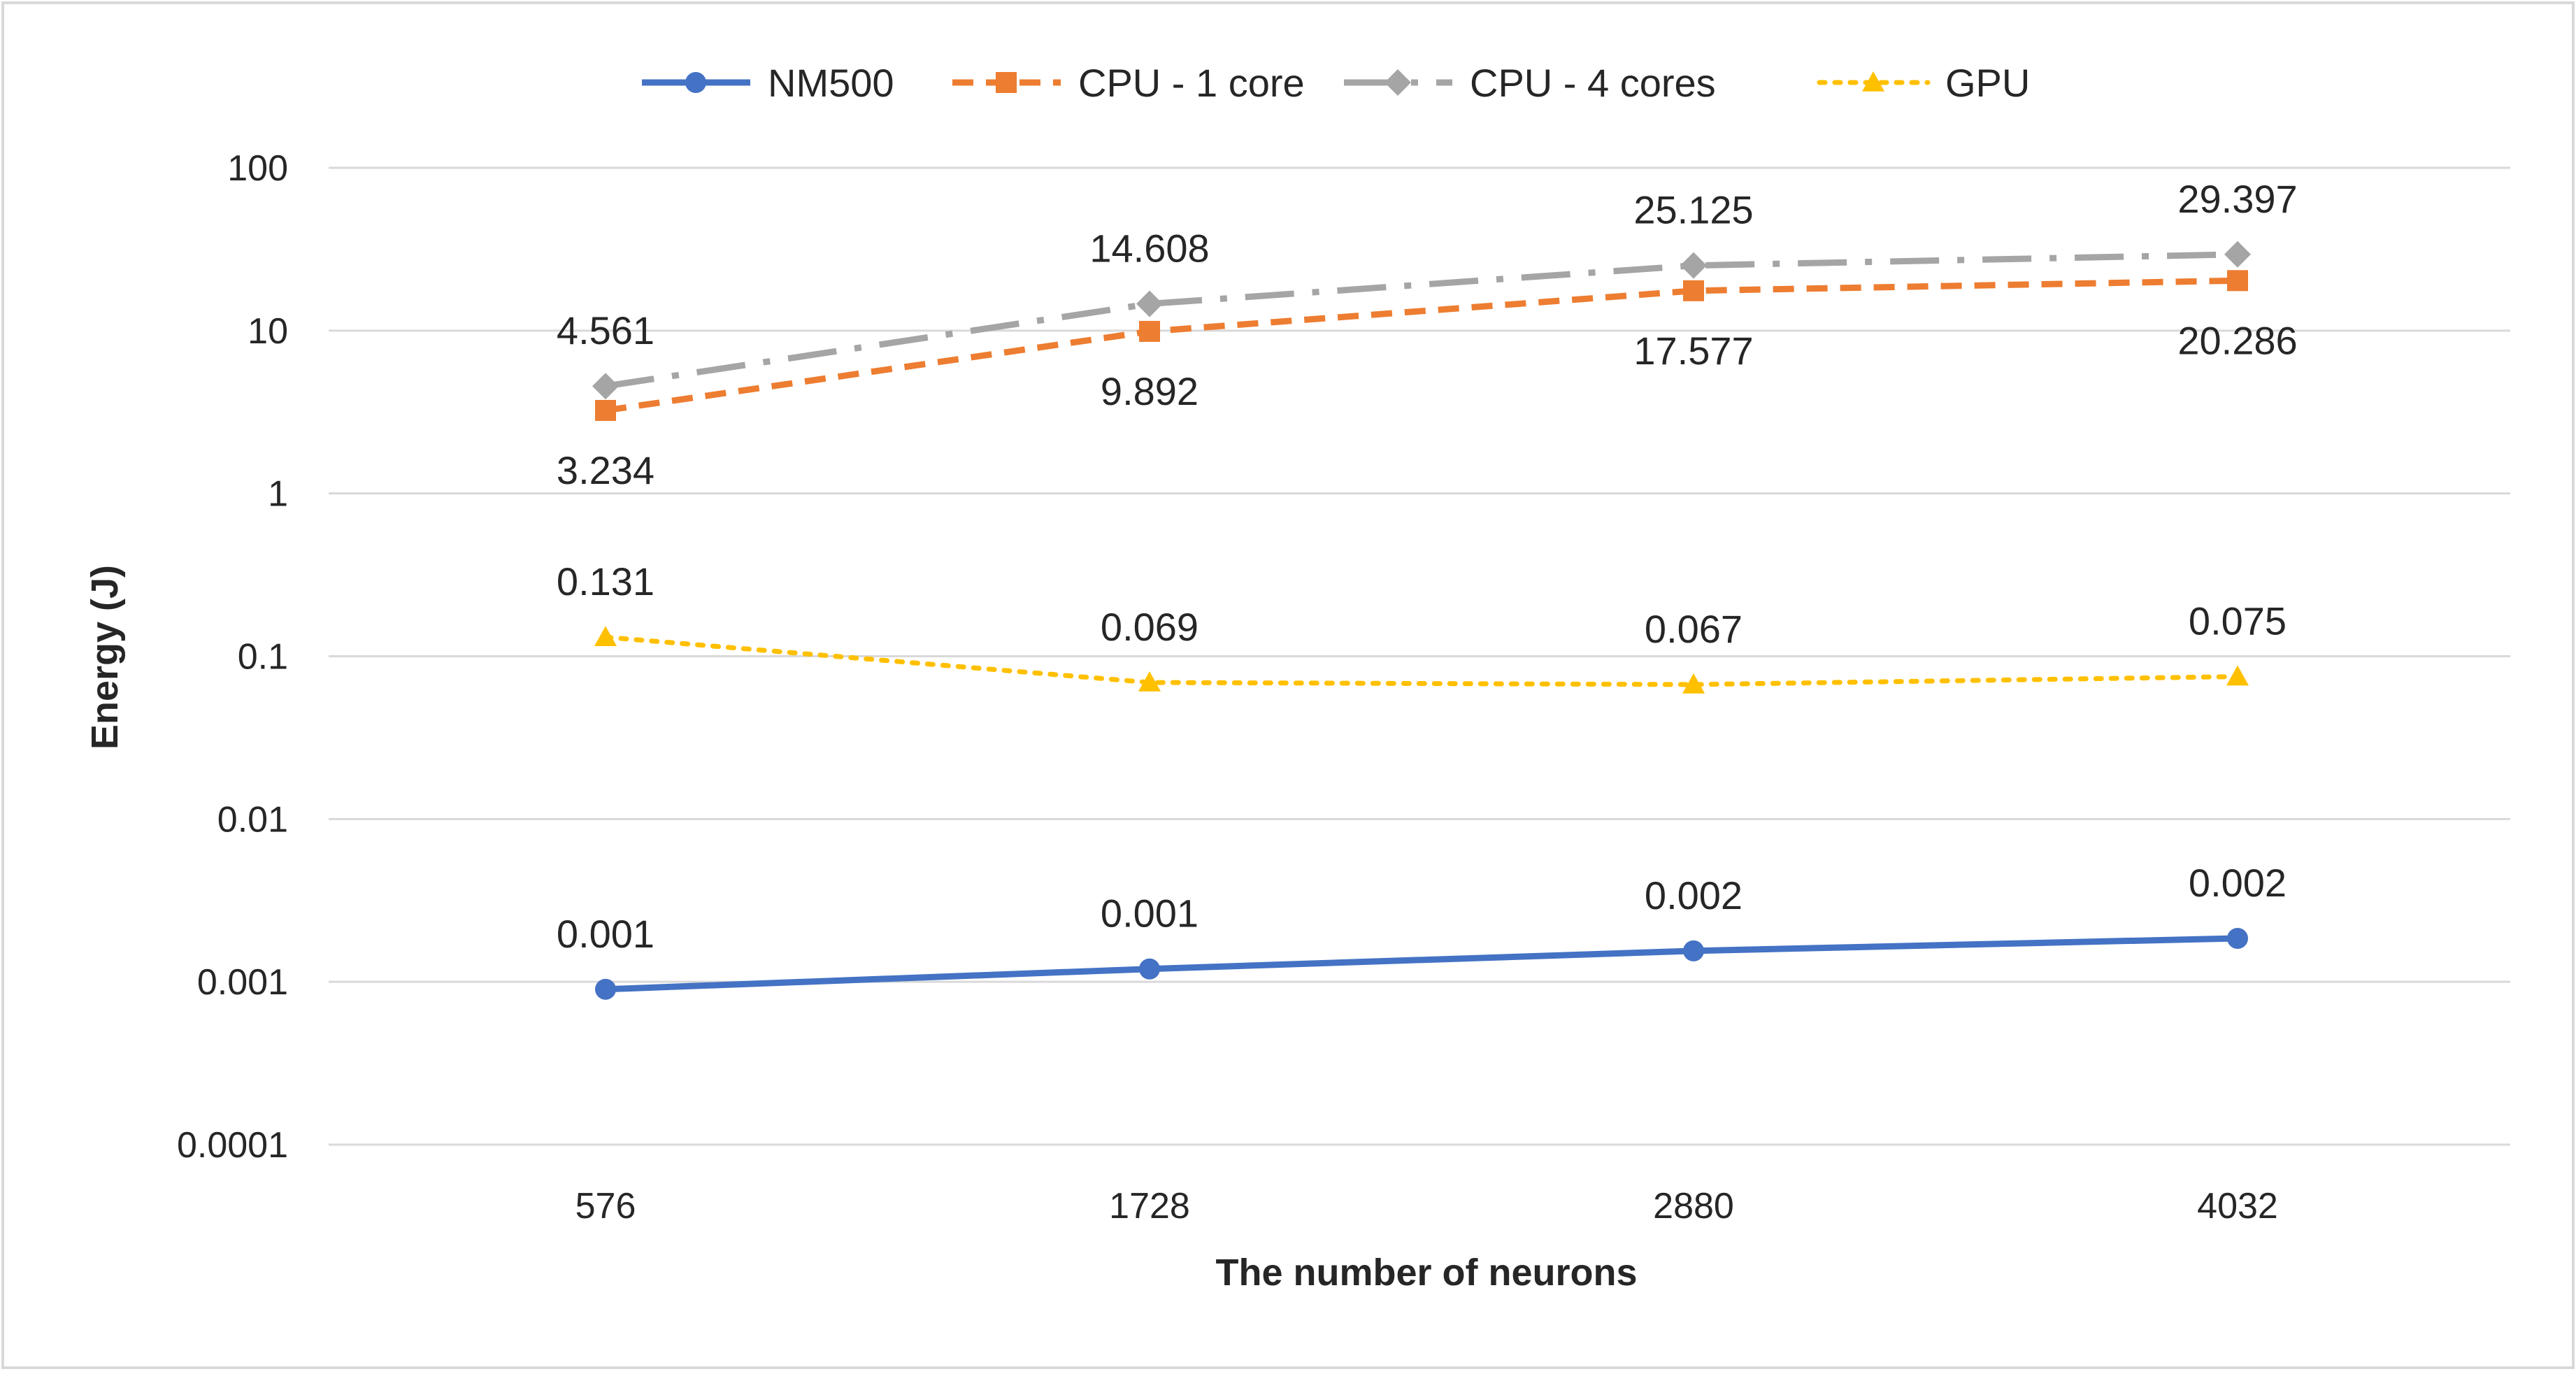  What do you see at coordinates (831, 83) in the screenshot?
I see `legend-label: NM500` at bounding box center [831, 83].